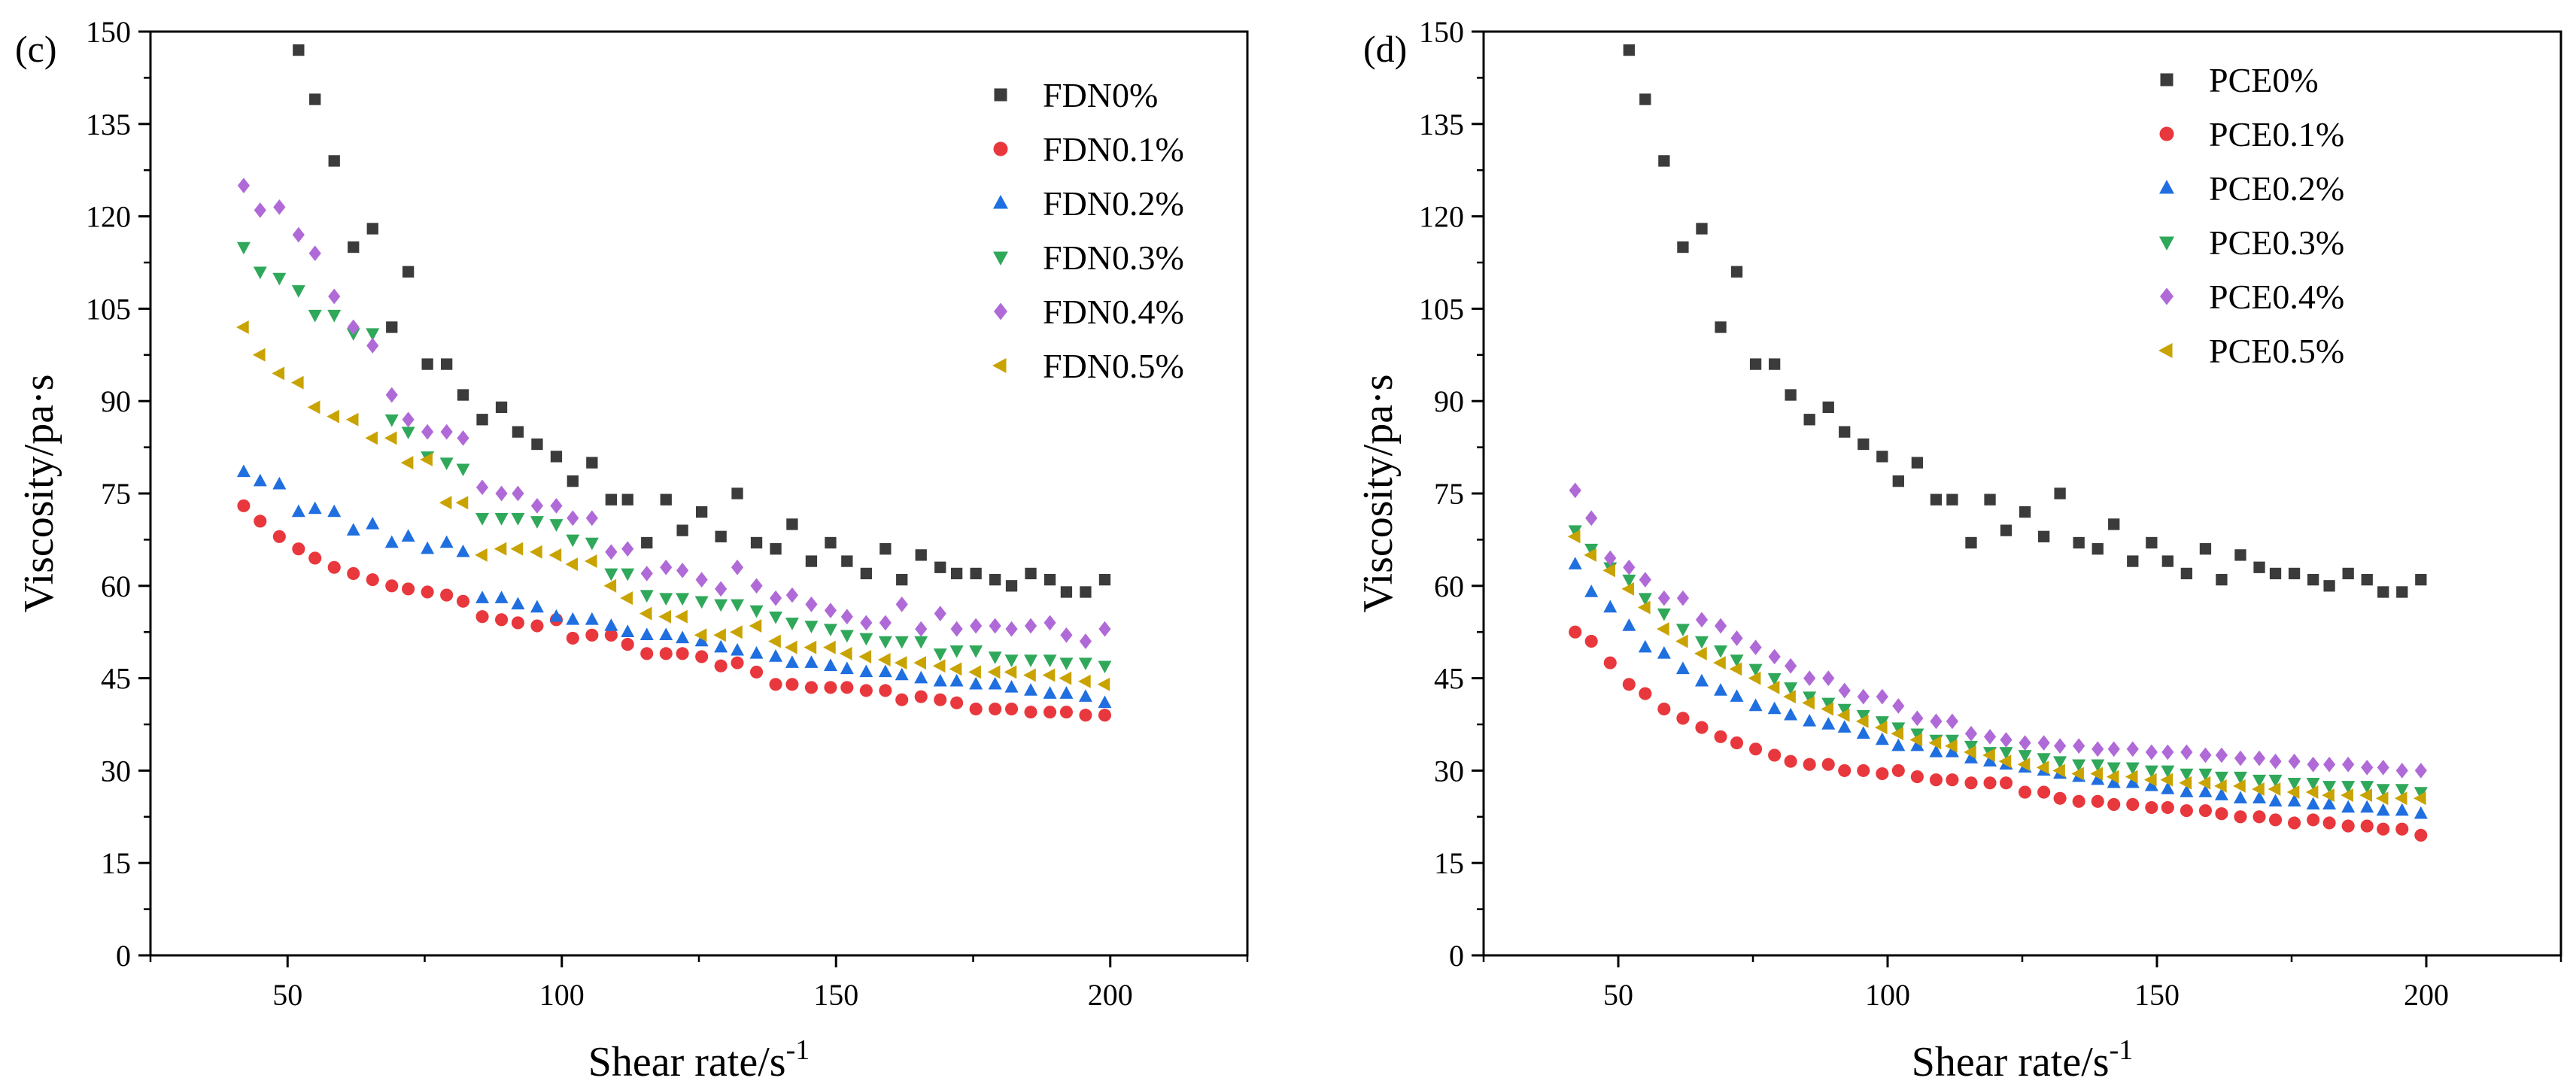 The height and width of the screenshot is (1090, 2576). I want to click on x-tick-label: 100, so click(1888, 995).